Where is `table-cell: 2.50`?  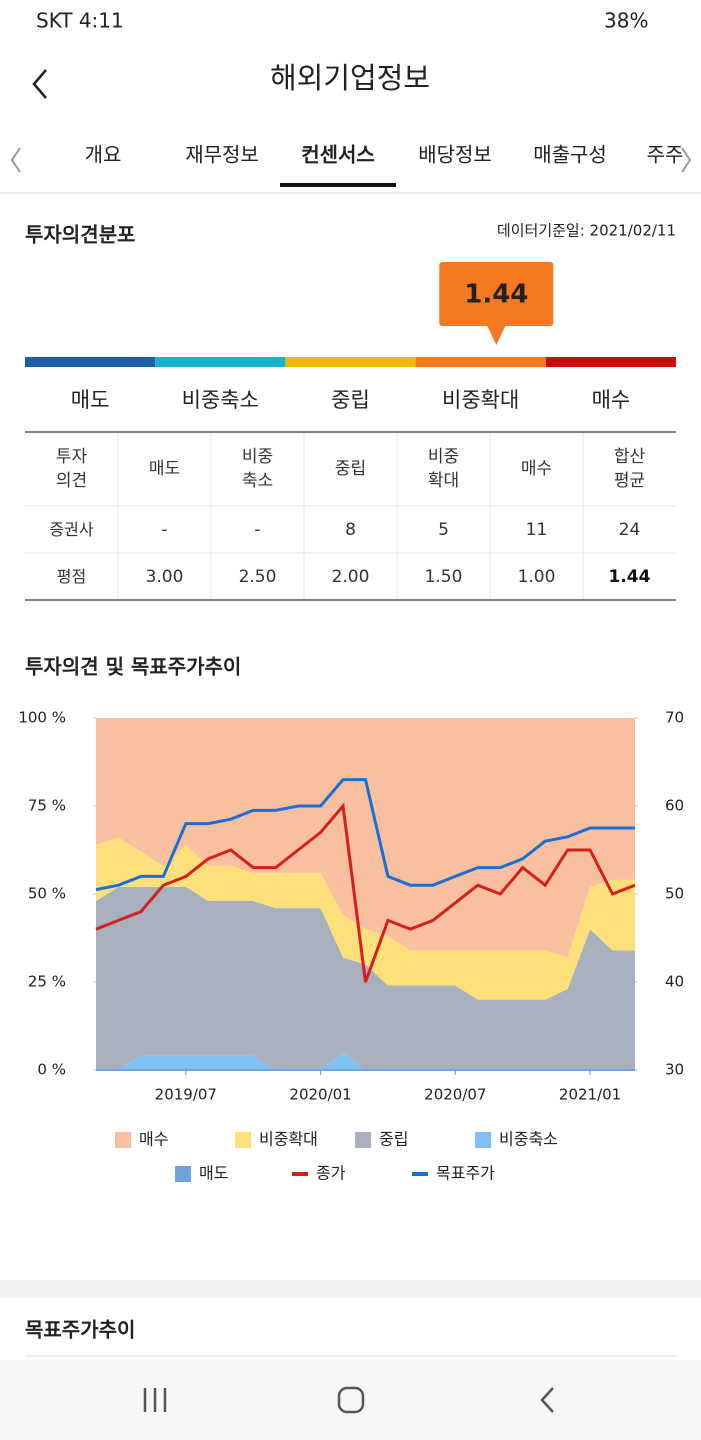
table-cell: 2.50 is located at coordinates (257, 576).